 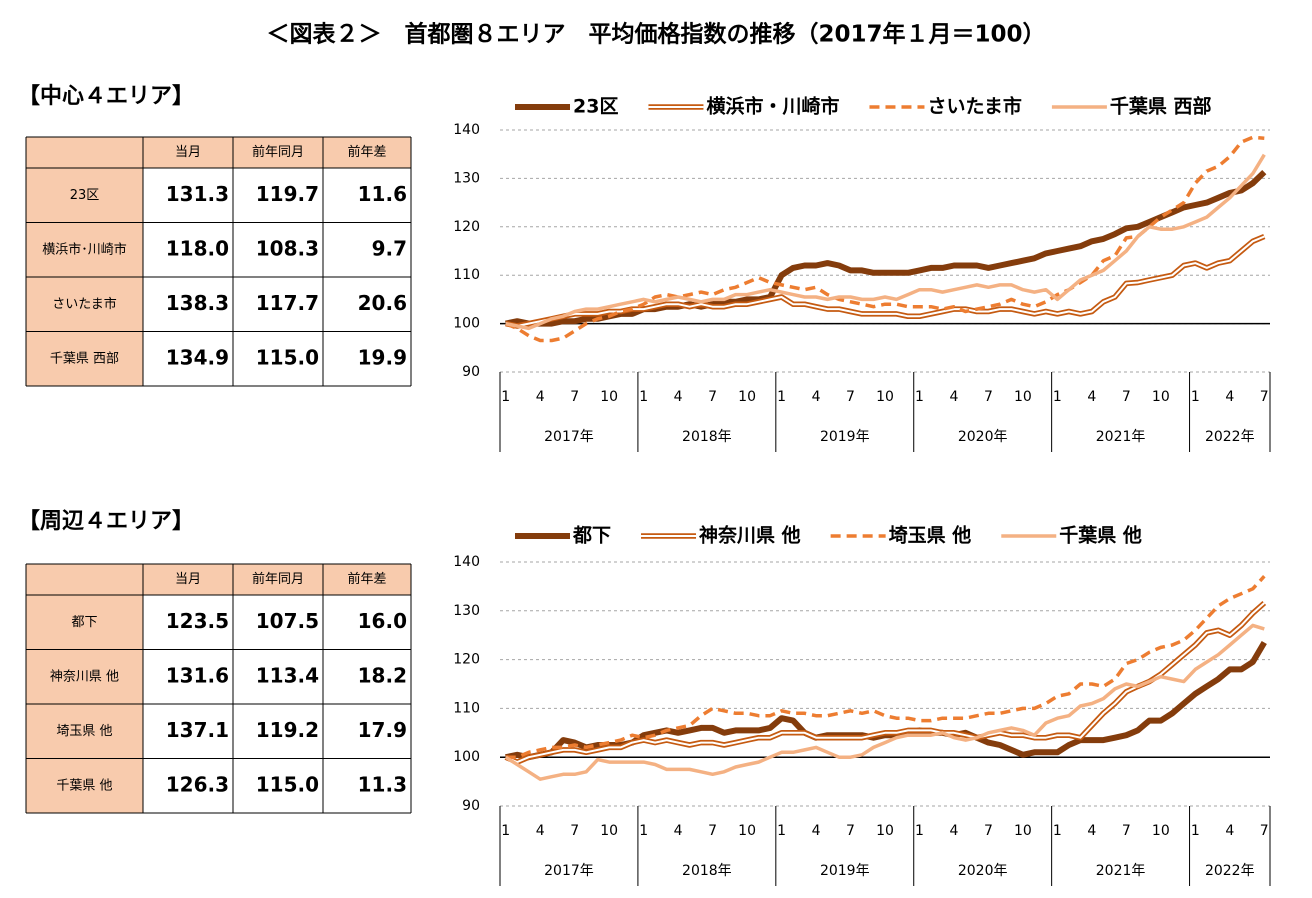 What do you see at coordinates (772, 106) in the screenshot?
I see `legend-label: 横浜市・川崎市` at bounding box center [772, 106].